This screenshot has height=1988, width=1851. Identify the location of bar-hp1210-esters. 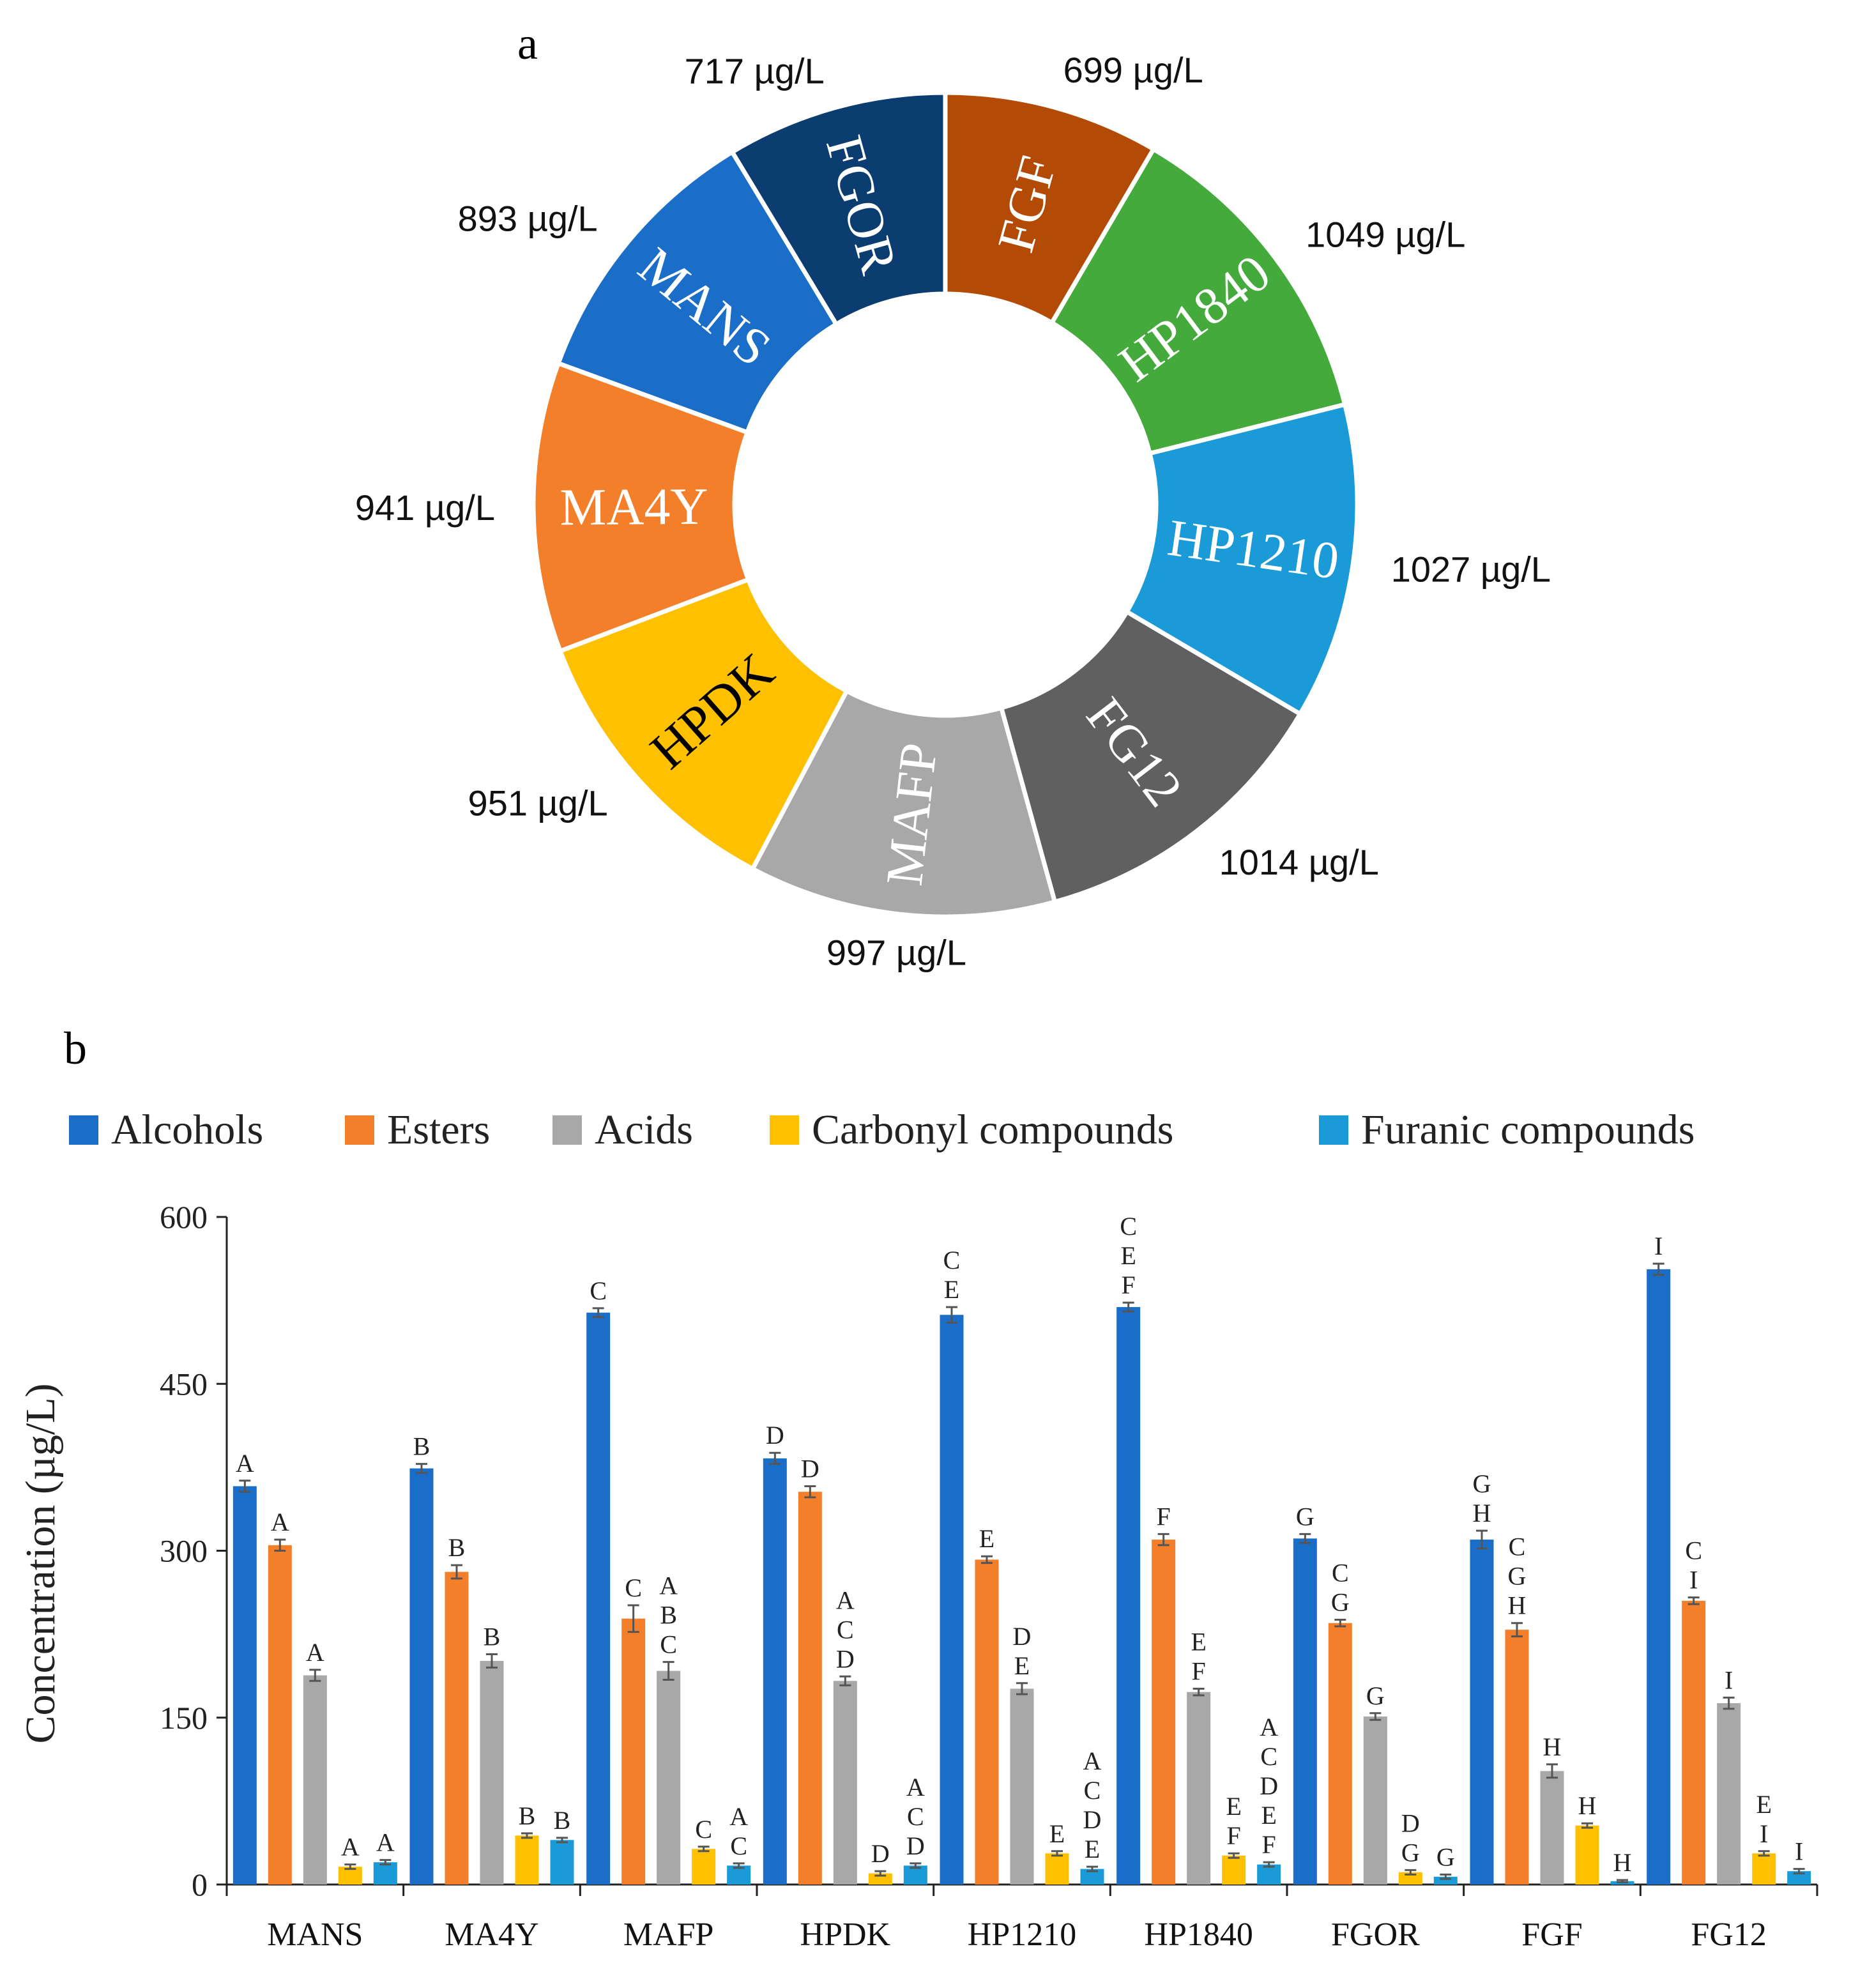
(987, 1722).